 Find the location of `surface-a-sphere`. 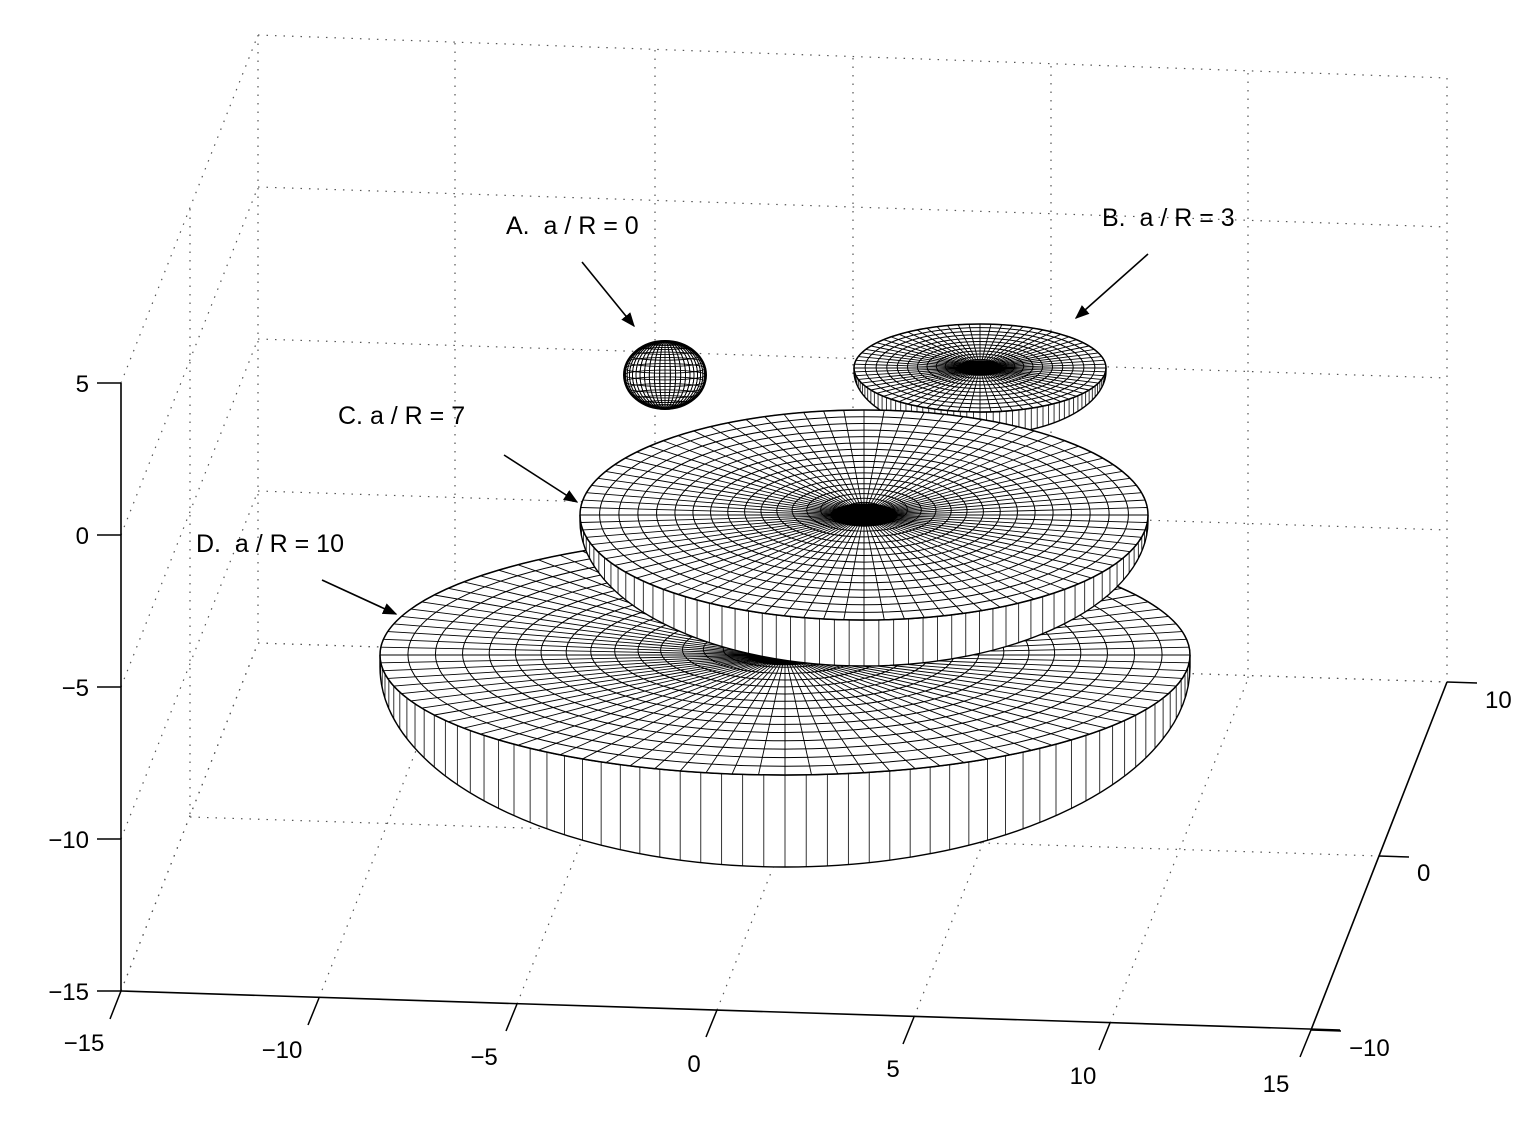

surface-a-sphere is located at coordinates (665, 375).